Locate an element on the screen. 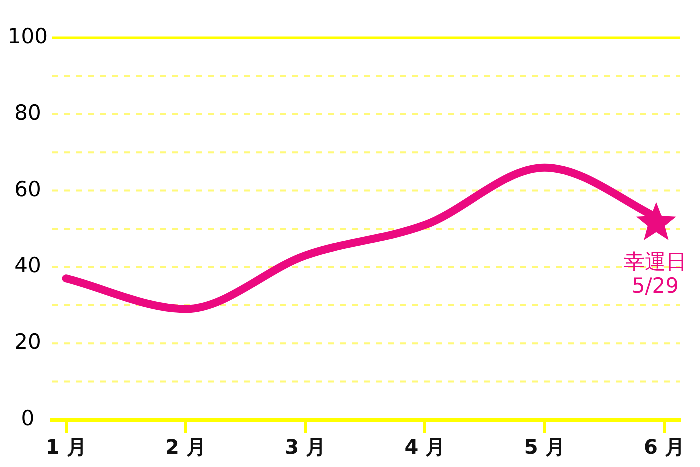 The width and height of the screenshot is (700, 467). x-tick-label: 4 月 is located at coordinates (425, 447).